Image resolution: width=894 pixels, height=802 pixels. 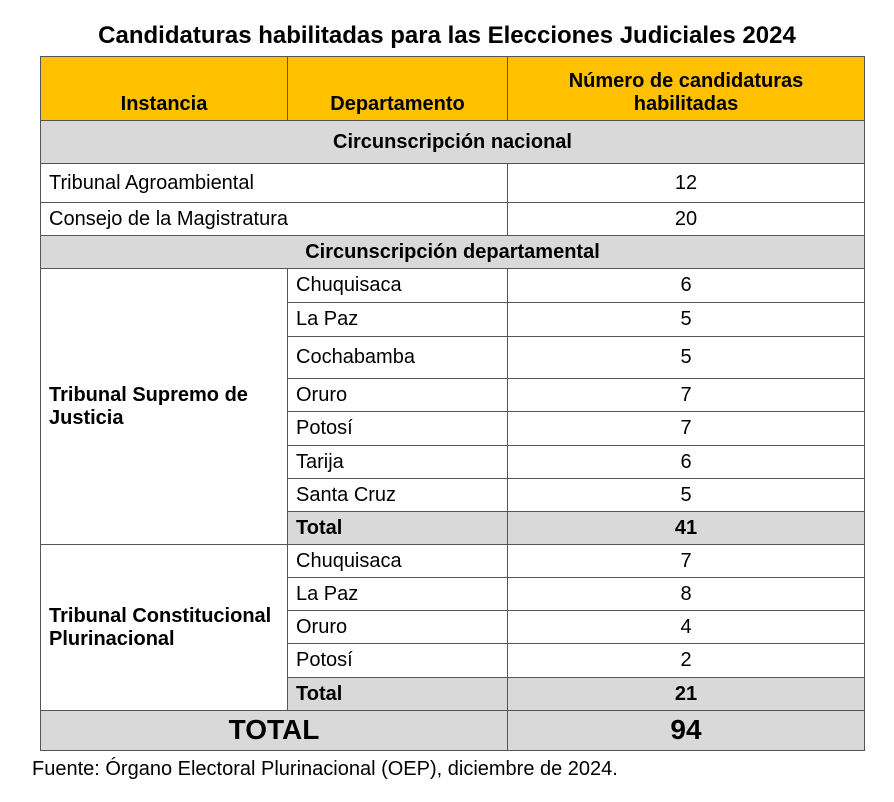 I want to click on total-count: 41, so click(x=686, y=528).